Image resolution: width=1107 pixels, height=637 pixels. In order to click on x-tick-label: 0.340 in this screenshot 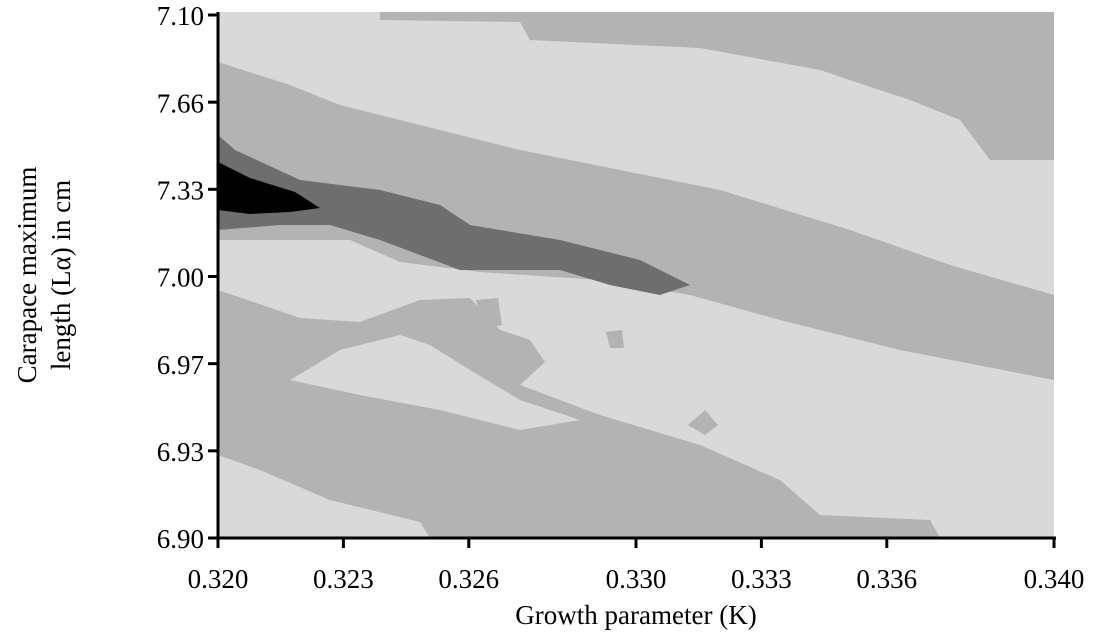, I will do `click(1054, 579)`.